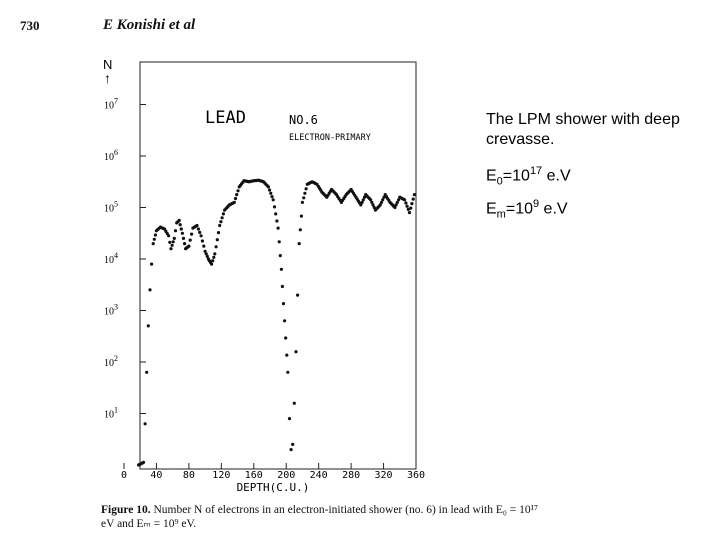 The image size is (720, 540). What do you see at coordinates (273, 487) in the screenshot?
I see `x-axis-label: DEPTH(C.U.)` at bounding box center [273, 487].